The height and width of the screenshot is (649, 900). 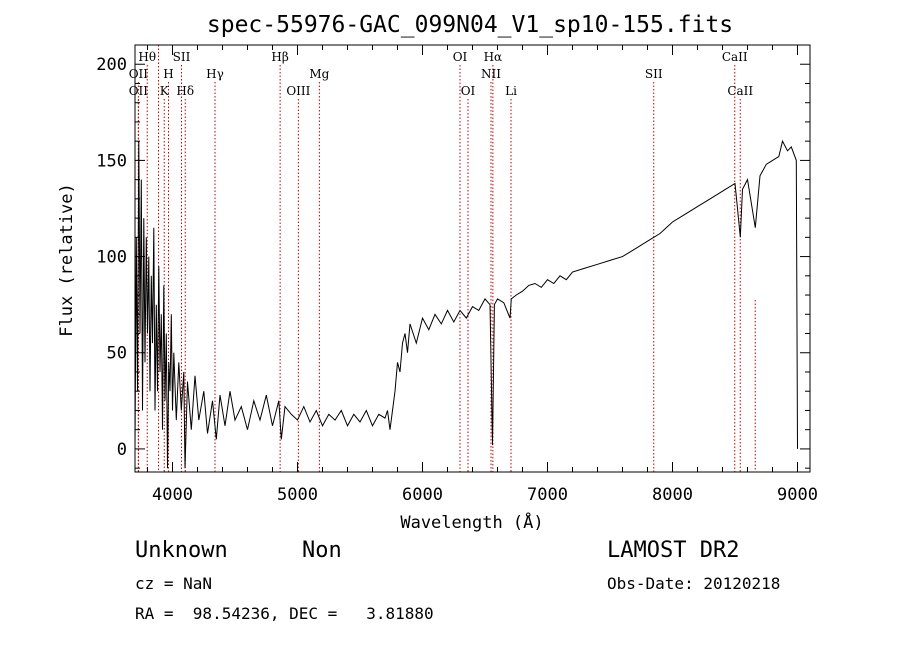 What do you see at coordinates (147, 57) in the screenshot?
I see `line-marker-label: Hθ` at bounding box center [147, 57].